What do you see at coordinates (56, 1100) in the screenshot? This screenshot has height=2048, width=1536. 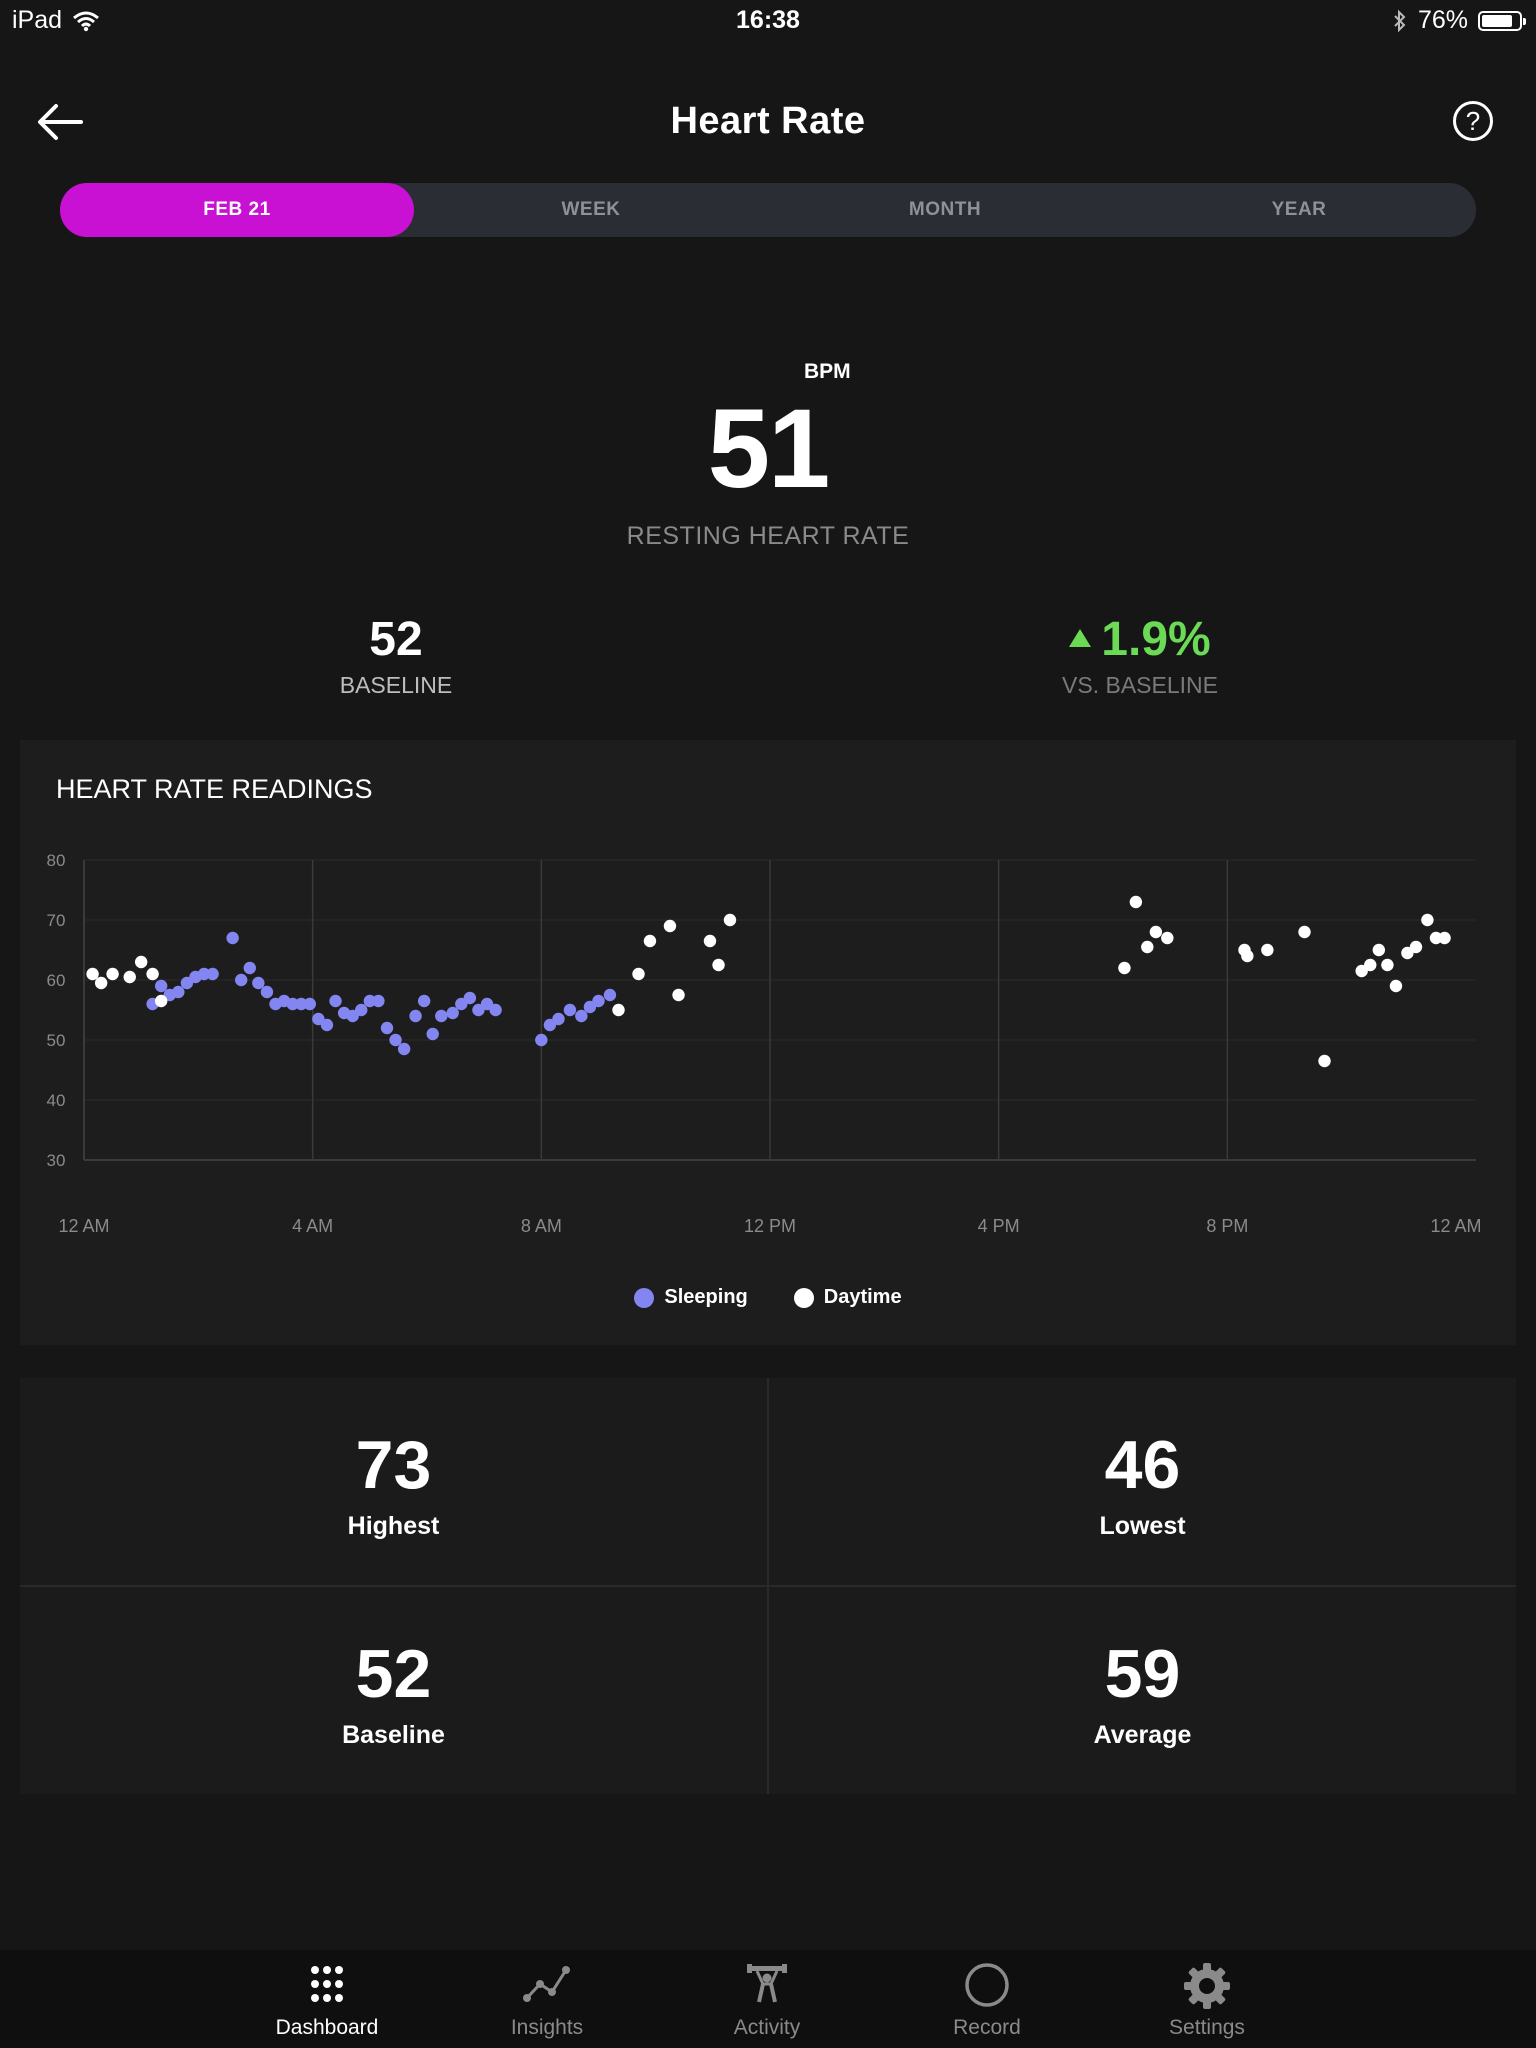 I see `y-tick-label: 40` at bounding box center [56, 1100].